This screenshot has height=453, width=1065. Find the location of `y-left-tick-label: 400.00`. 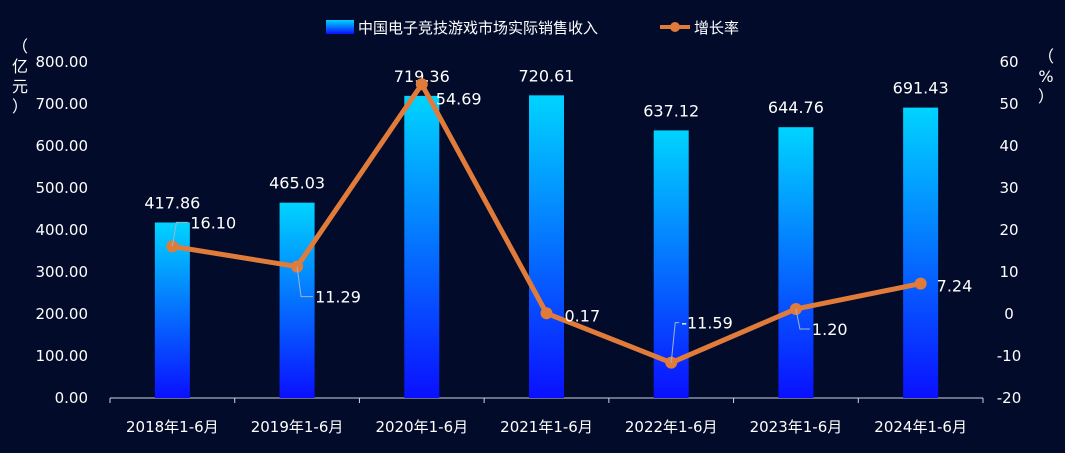

y-left-tick-label: 400.00 is located at coordinates (62, 230).